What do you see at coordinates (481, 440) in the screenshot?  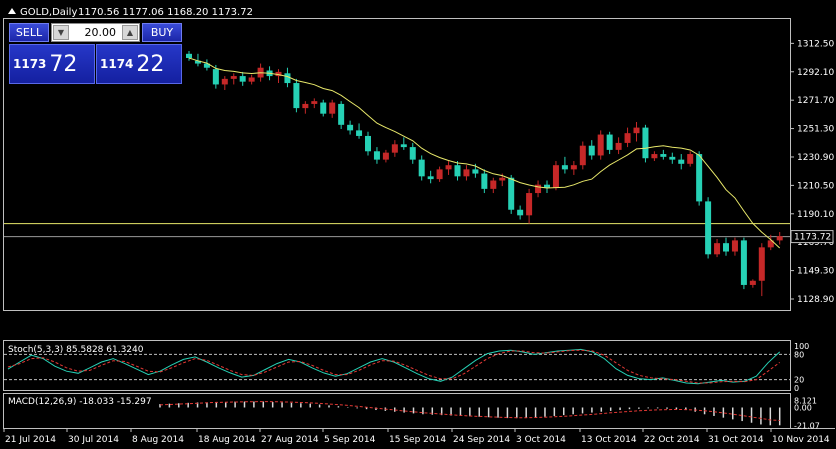 I see `date-tick-label: 24 Sep 2014` at bounding box center [481, 440].